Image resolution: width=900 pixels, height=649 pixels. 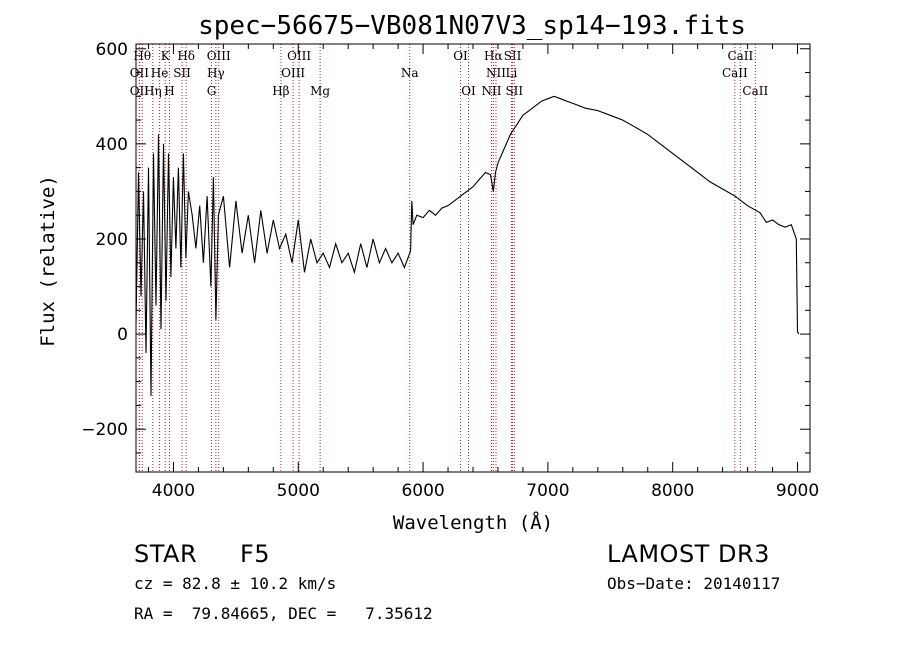 I want to click on x-axis-label: Wavelength (Å), so click(x=473, y=522).